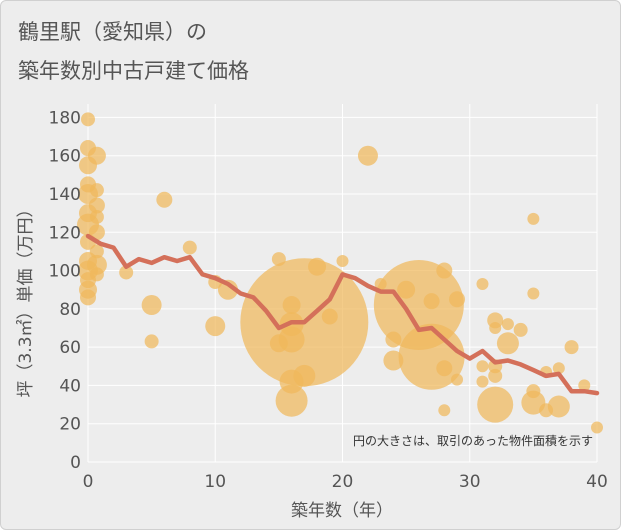 The width and height of the screenshot is (621, 530). I want to click on bubble-size-note: 円の大きさは、取引のあった物件面積を示す, so click(473, 440).